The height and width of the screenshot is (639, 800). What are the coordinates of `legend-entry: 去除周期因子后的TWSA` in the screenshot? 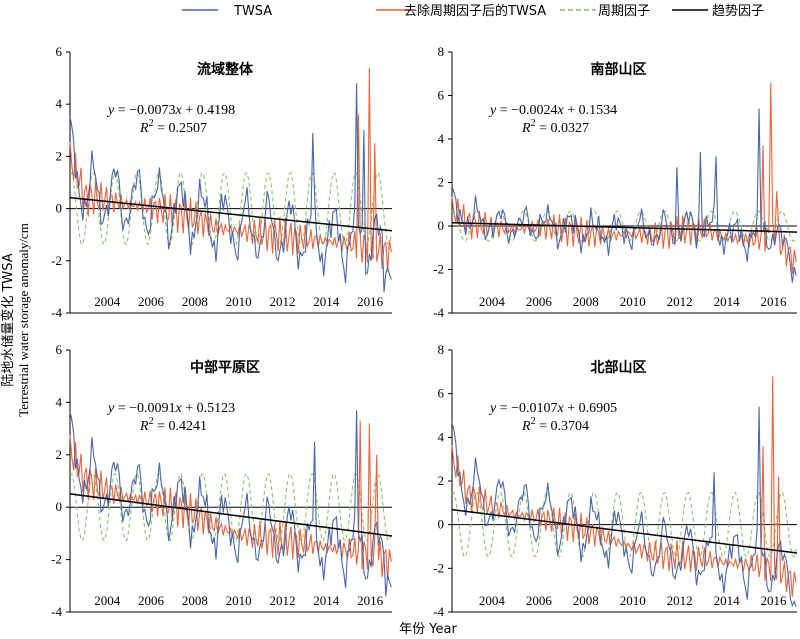 It's located at (461, 11).